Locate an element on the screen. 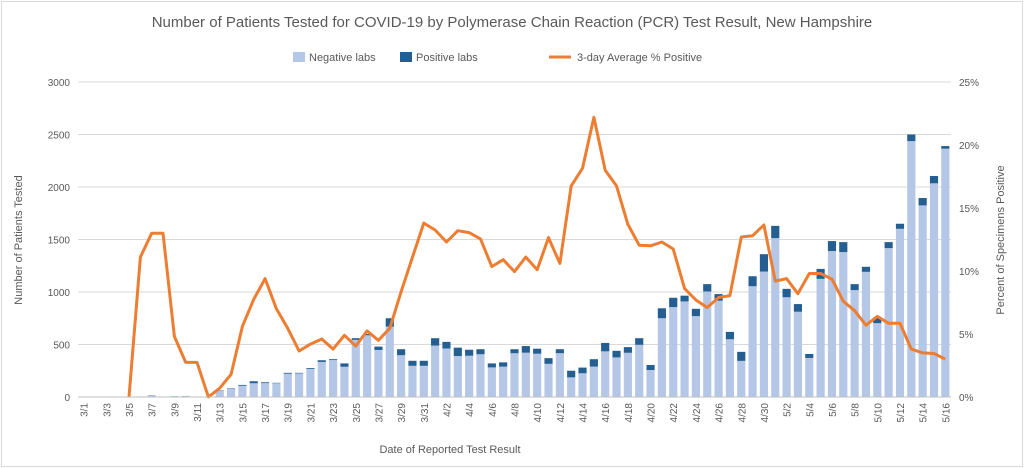  x-tick-label: 3/13 is located at coordinates (221, 413).